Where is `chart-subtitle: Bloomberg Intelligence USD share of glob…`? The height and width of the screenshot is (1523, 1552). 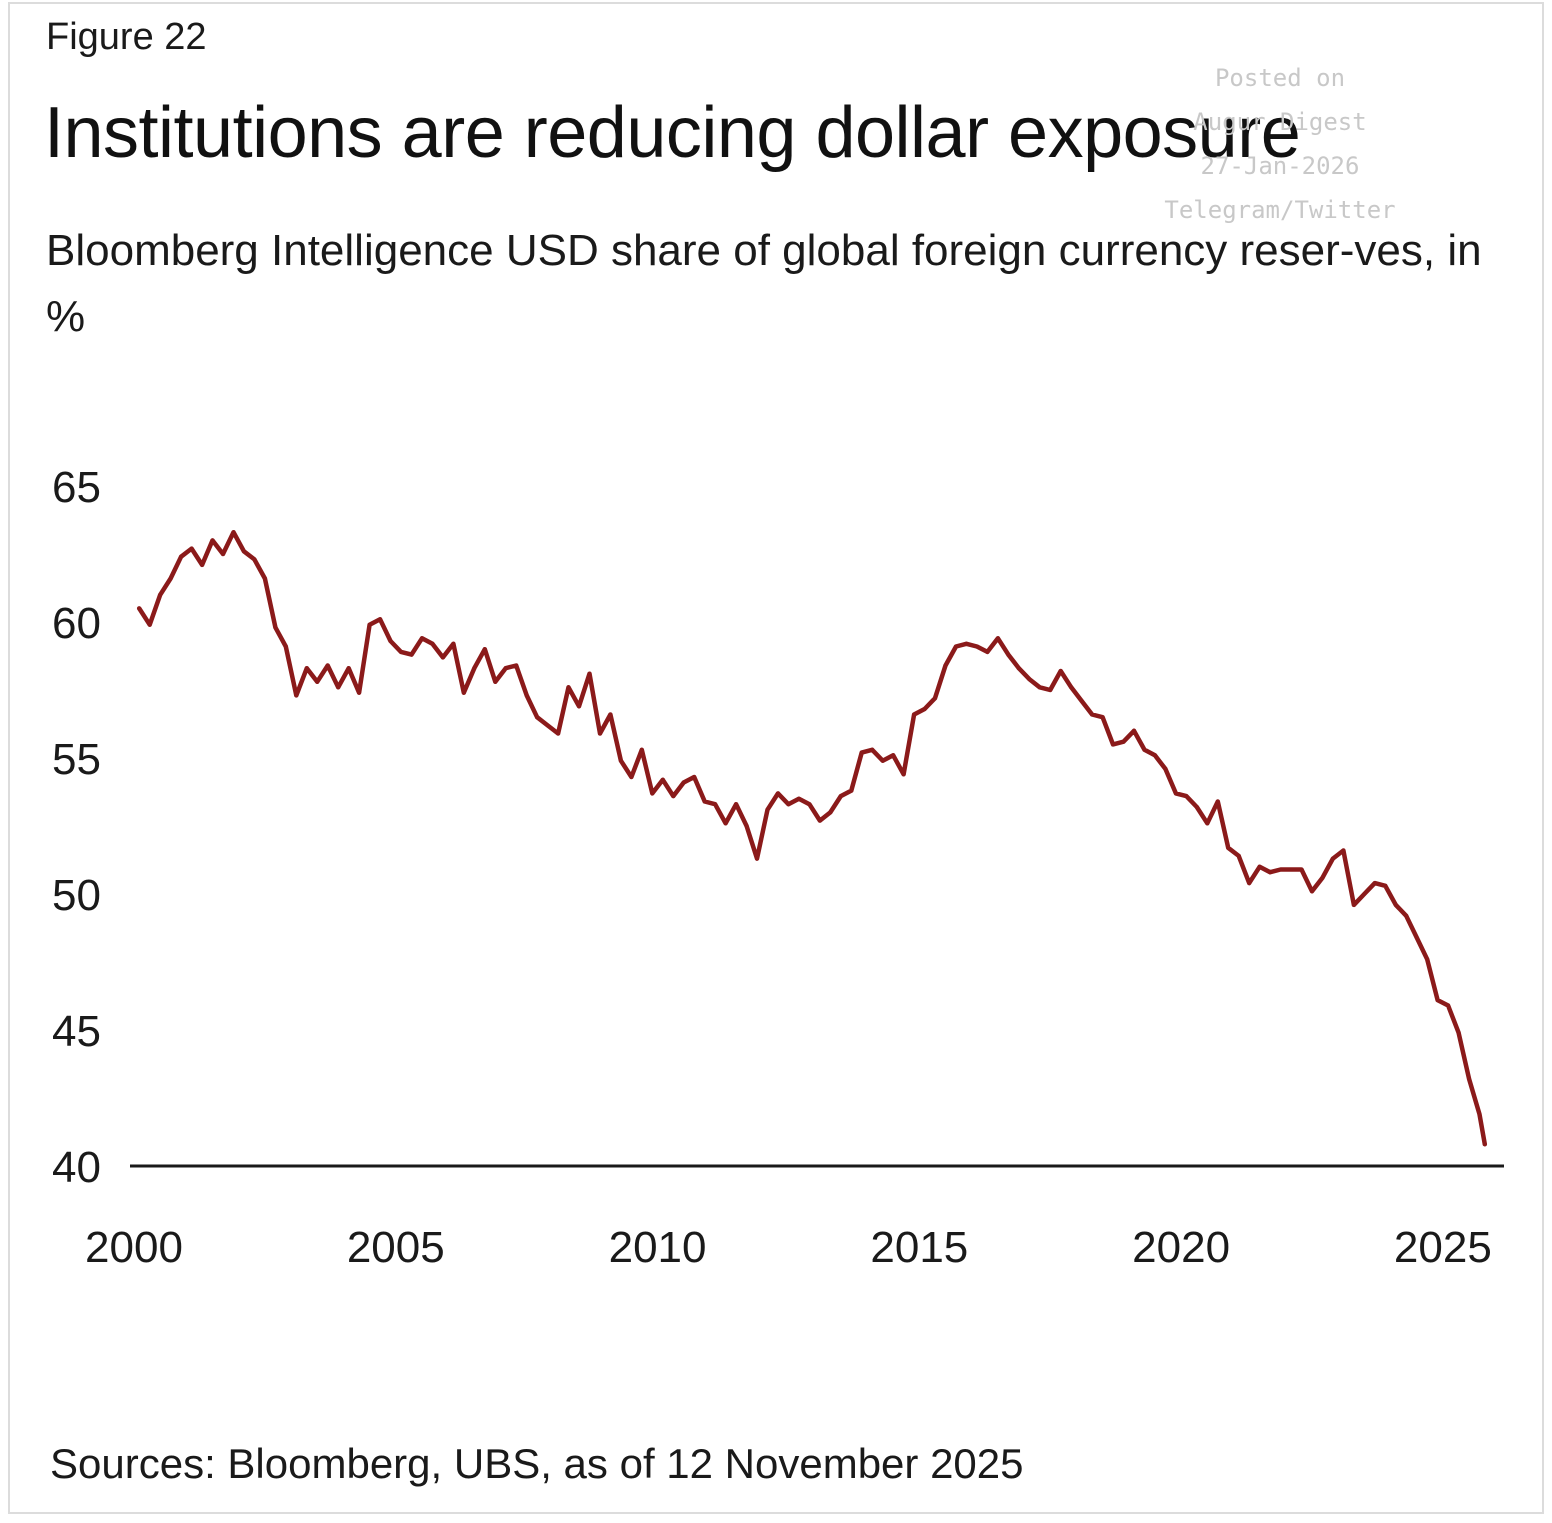 chart-subtitle: Bloomberg Intelligence USD share of glob… is located at coordinates (764, 283).